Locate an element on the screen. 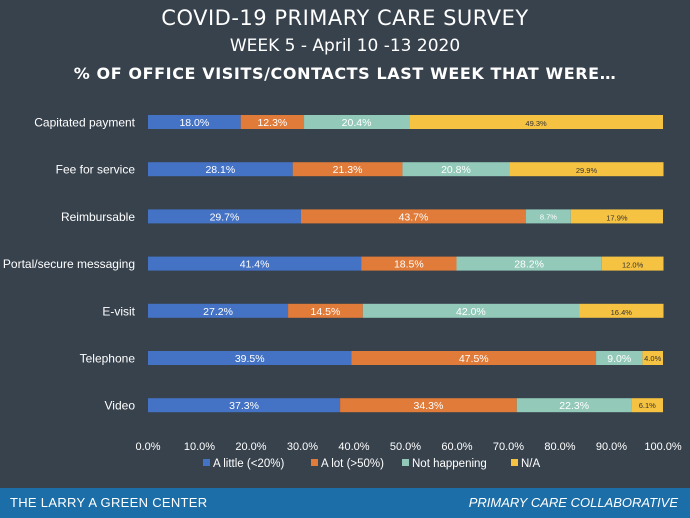 The width and height of the screenshot is (690, 518). category-label-portal-secure-messaging: Portal/secure messaging is located at coordinates (69, 264).